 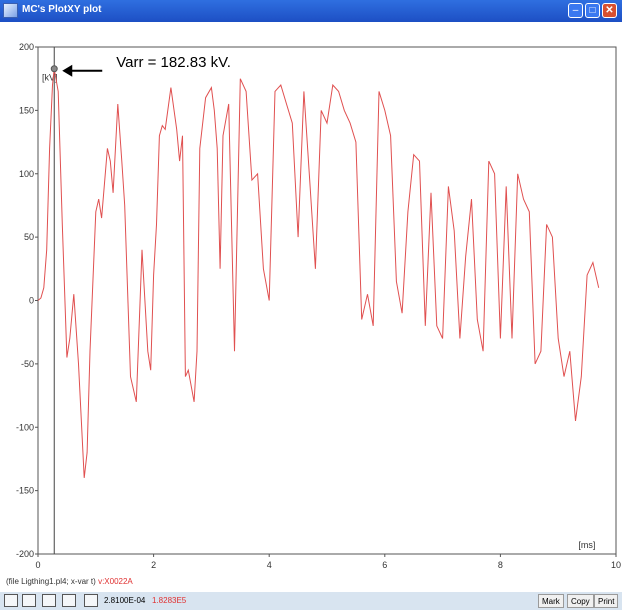 I want to click on x-axis-ticks: 0 2 4 6 8 10, so click(x=328, y=562).